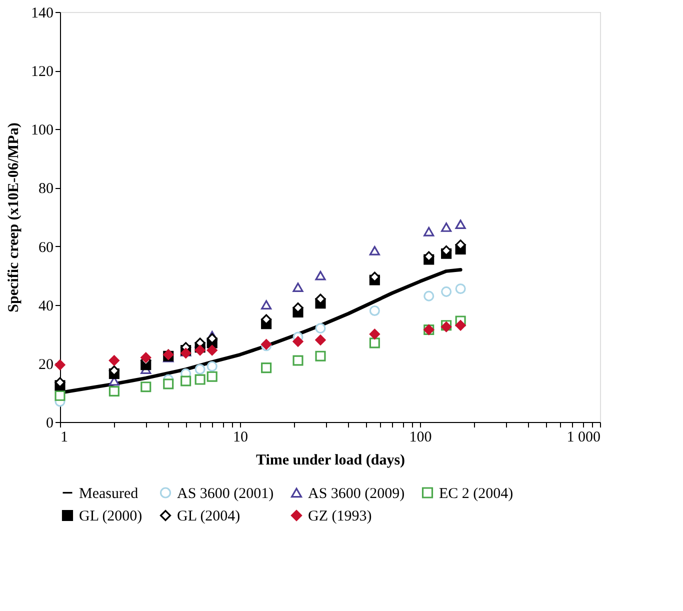  What do you see at coordinates (340, 516) in the screenshot?
I see `legend-label: GZ (1993)` at bounding box center [340, 516].